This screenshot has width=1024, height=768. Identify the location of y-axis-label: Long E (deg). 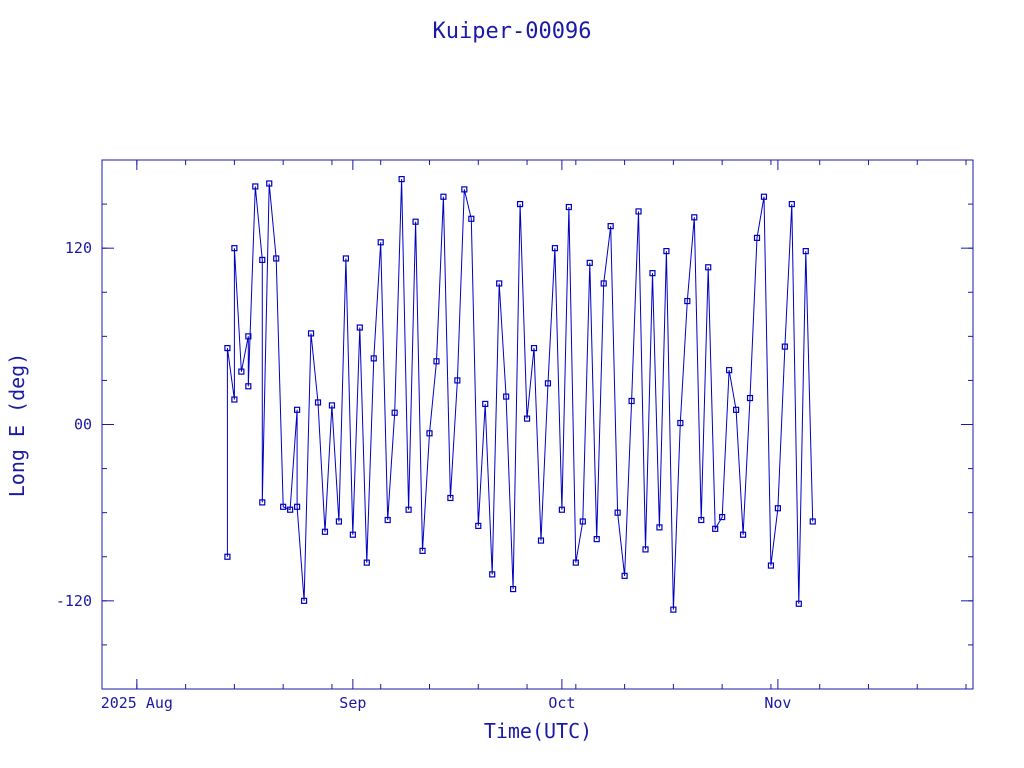
(17, 425).